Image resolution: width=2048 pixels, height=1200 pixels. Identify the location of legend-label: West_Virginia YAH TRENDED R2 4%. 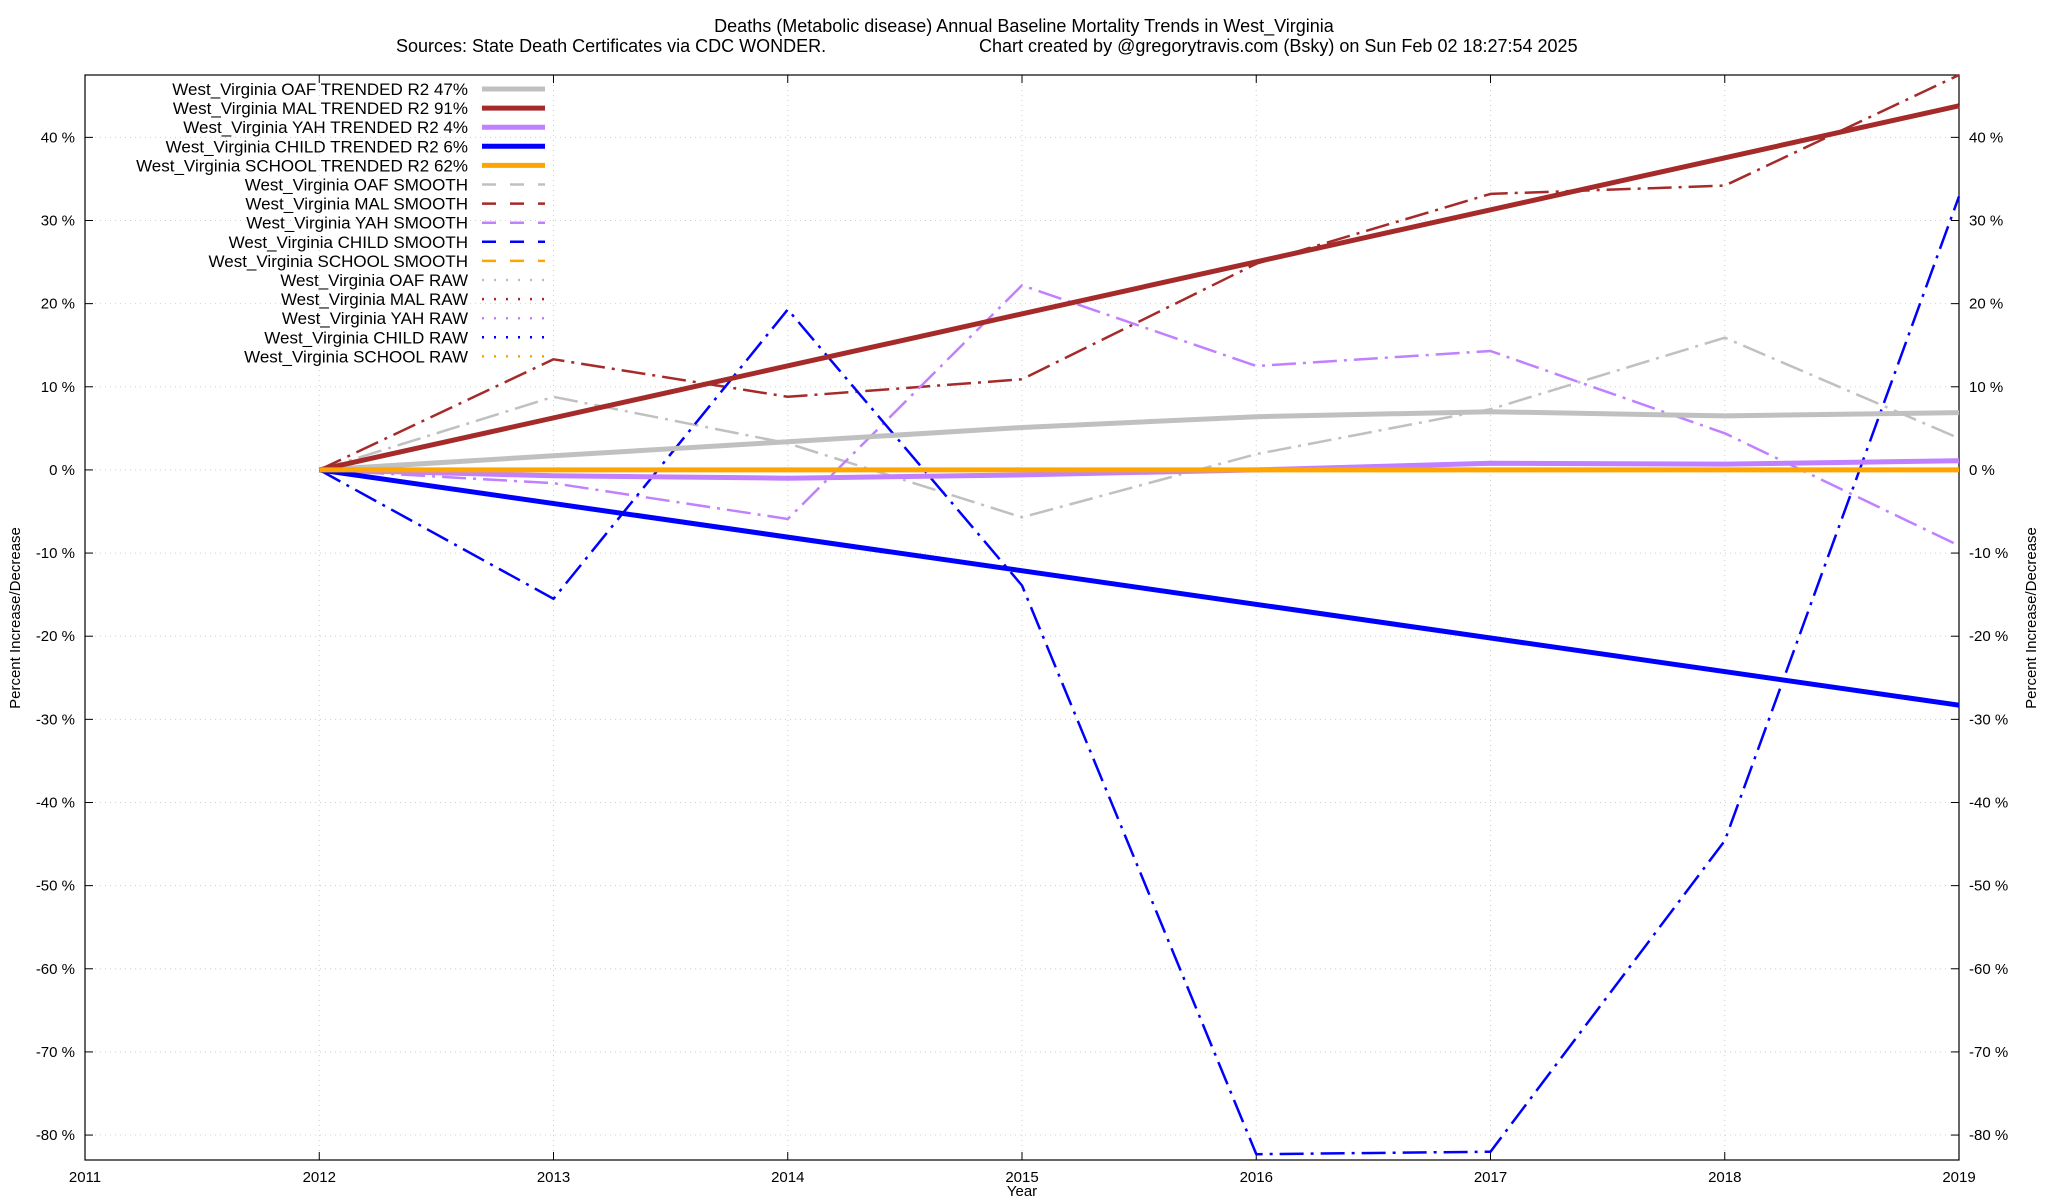
(325, 127).